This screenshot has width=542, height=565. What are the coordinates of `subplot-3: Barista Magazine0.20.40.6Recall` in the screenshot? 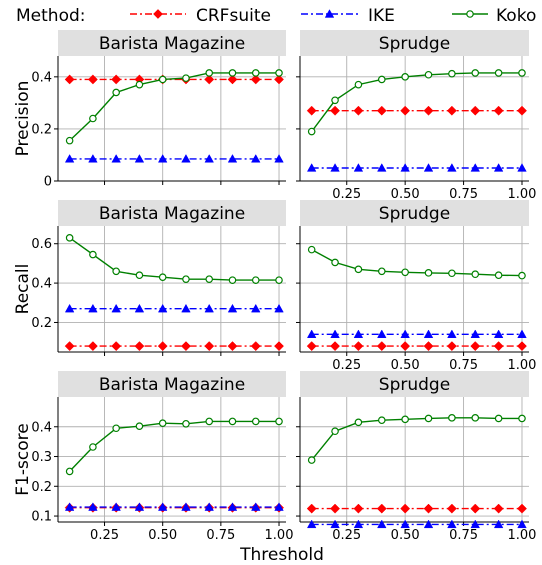 It's located at (149, 278).